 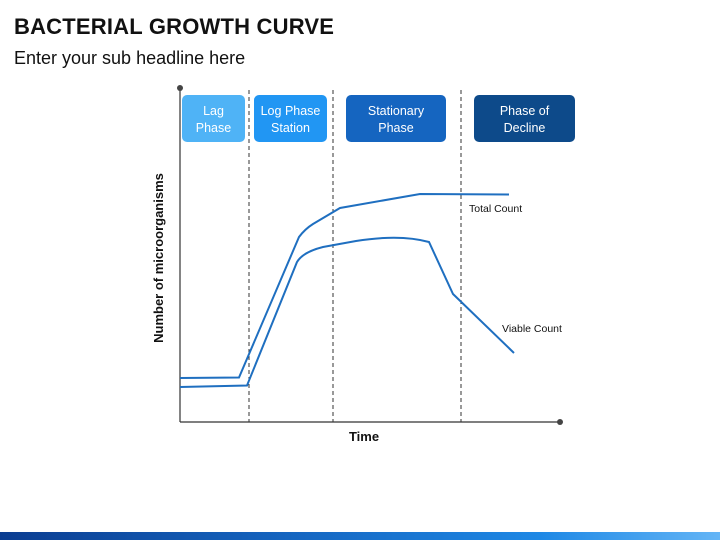 What do you see at coordinates (213, 111) in the screenshot?
I see `phase-box-line-1: Lag` at bounding box center [213, 111].